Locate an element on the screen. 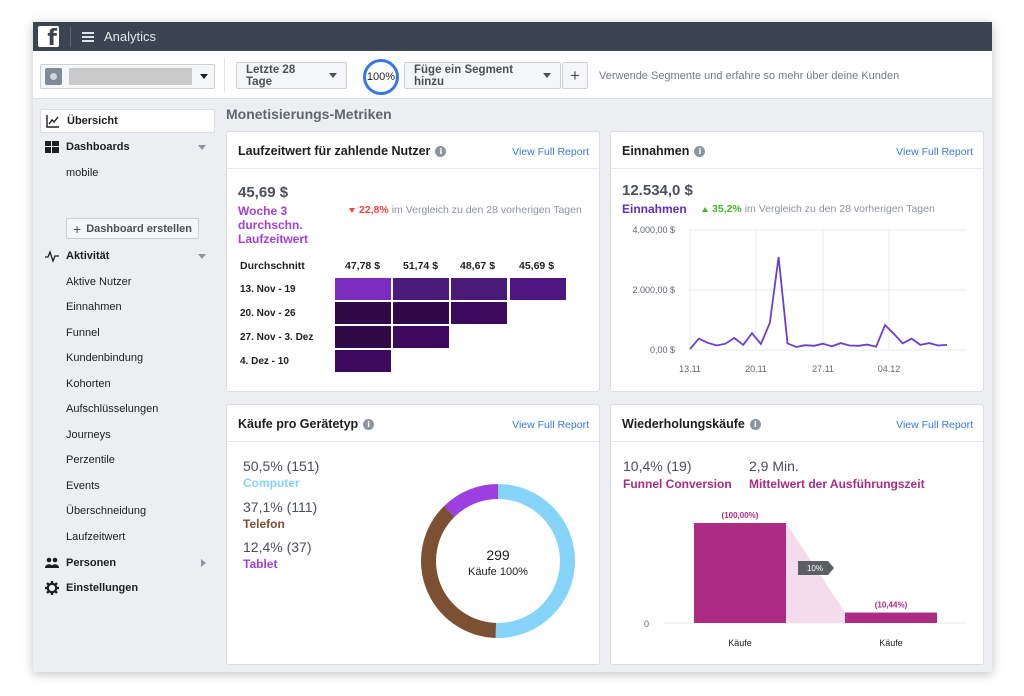 This screenshot has width=1024, height=696. app-selector is located at coordinates (127, 76).